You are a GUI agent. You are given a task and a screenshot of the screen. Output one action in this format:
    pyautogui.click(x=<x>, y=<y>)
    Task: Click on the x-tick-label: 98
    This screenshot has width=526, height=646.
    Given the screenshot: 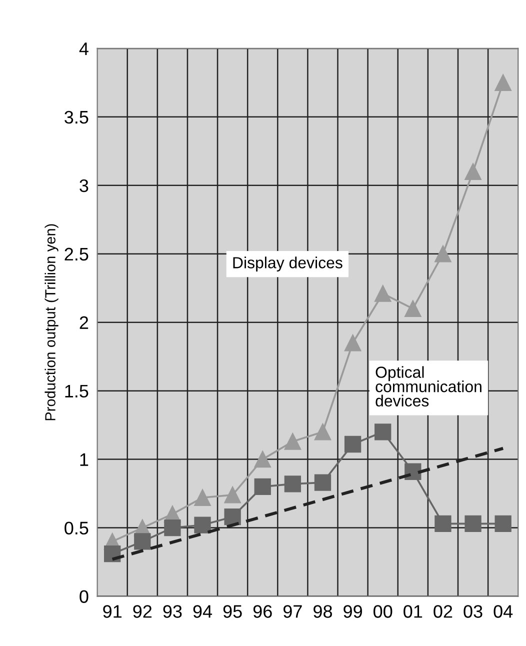 What is the action you would take?
    pyautogui.click(x=323, y=611)
    